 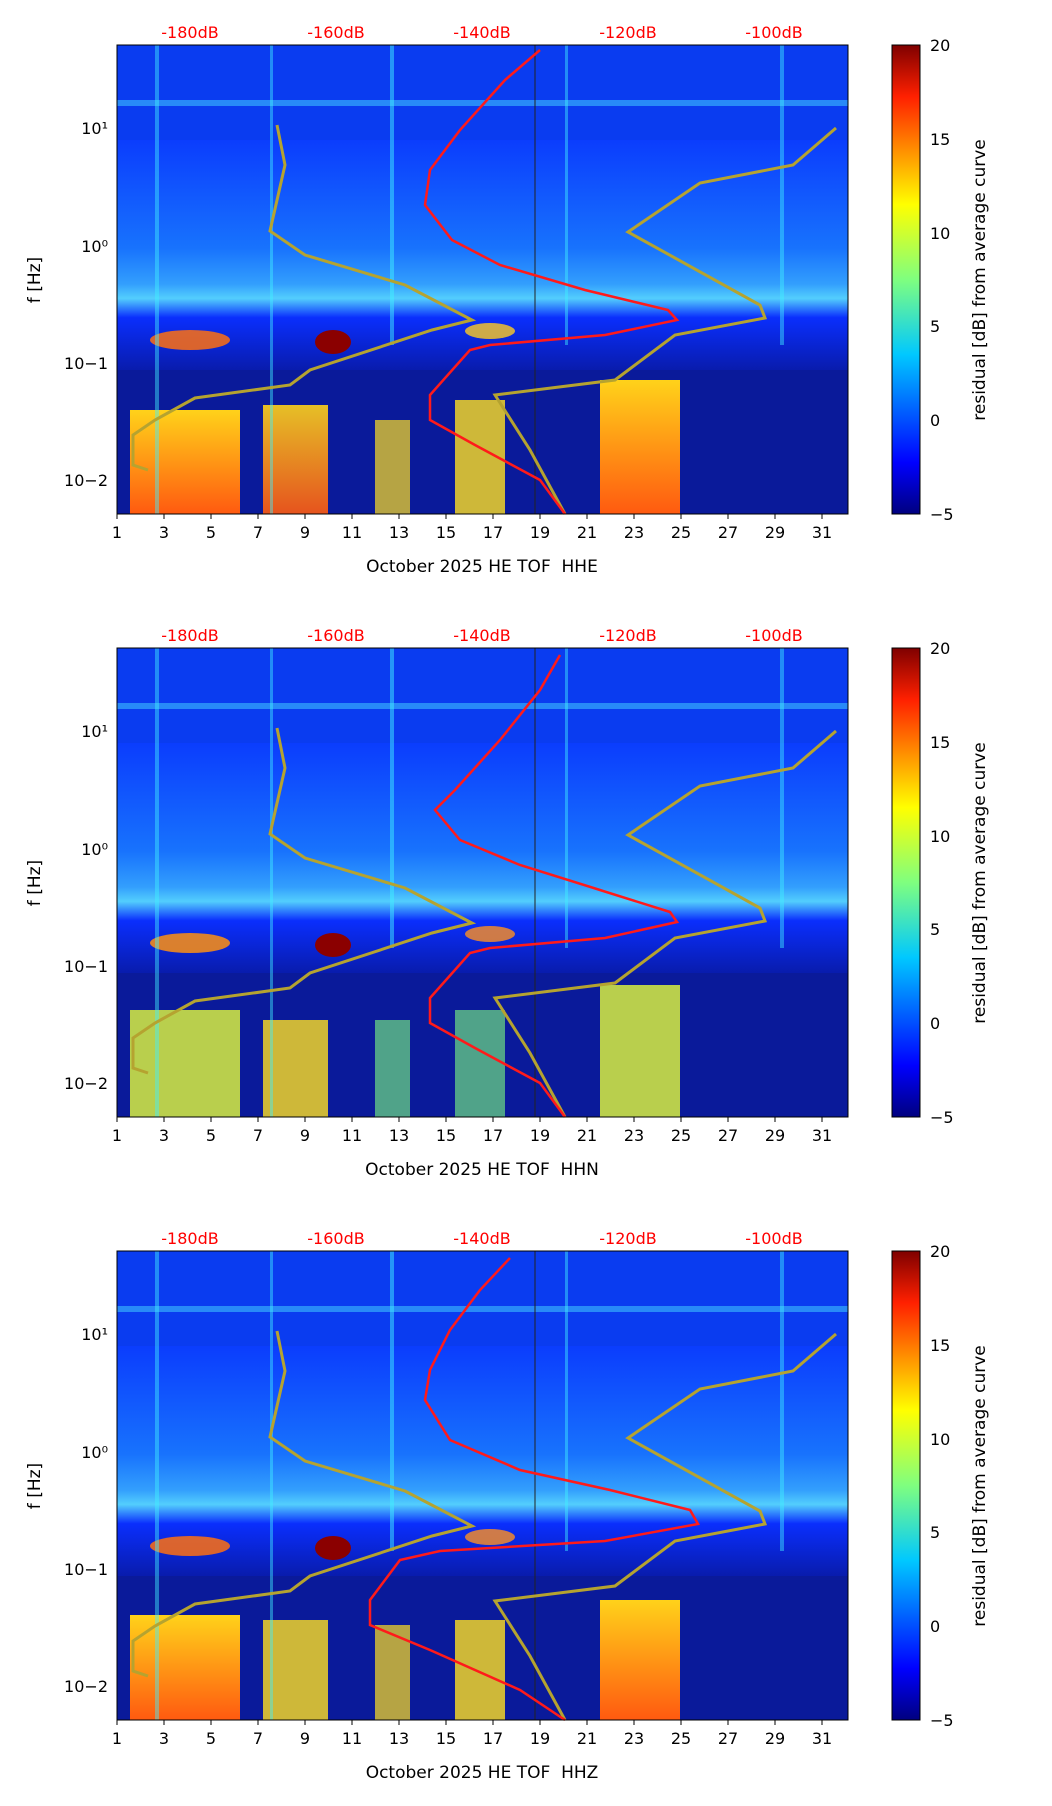 I want to click on top-db-label: -180dB, so click(x=189, y=1238).